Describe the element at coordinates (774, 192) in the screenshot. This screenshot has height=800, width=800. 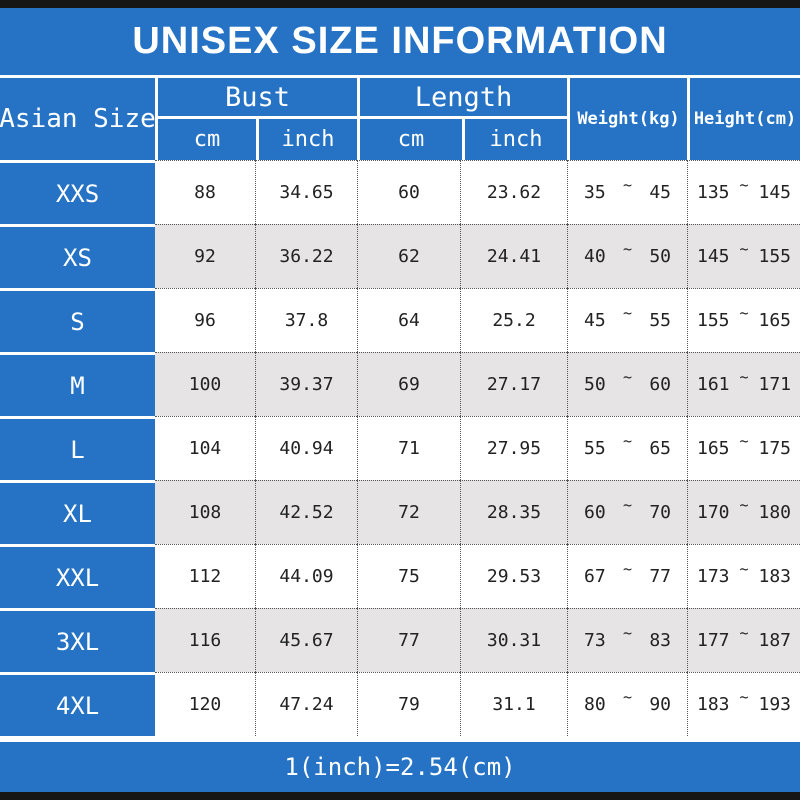
I see `height-max: 145` at that location.